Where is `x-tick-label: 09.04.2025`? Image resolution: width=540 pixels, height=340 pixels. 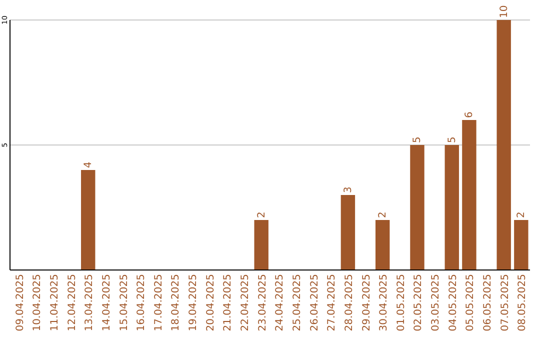
x-tick-label: 09.04.2025 is located at coordinates (20, 303).